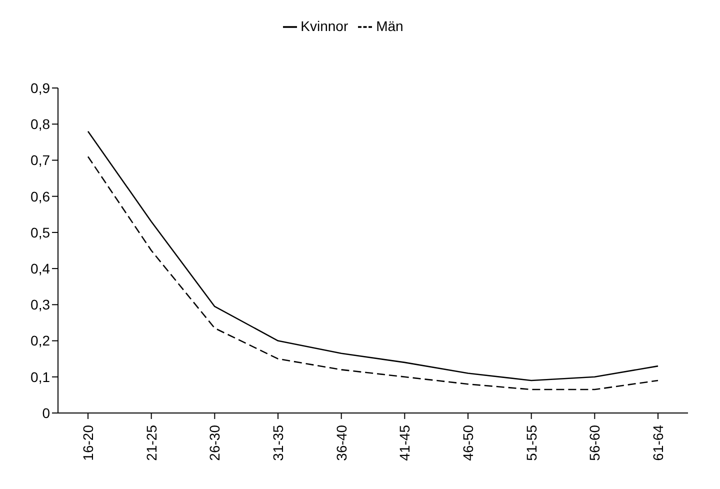 Image resolution: width=720 pixels, height=489 pixels. I want to click on y-tick-label: 0,6, so click(40, 196).